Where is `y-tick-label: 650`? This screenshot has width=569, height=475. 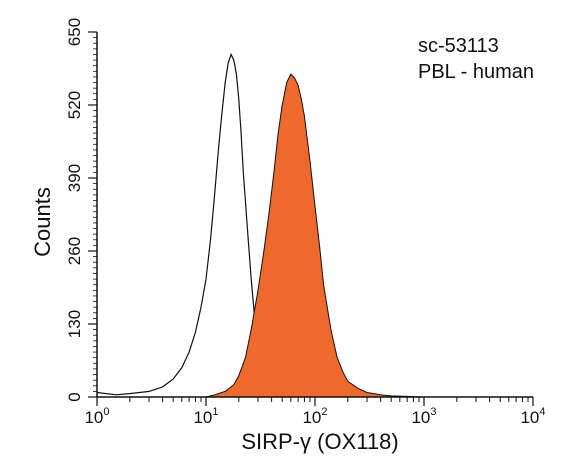 y-tick-label: 650 is located at coordinates (74, 32).